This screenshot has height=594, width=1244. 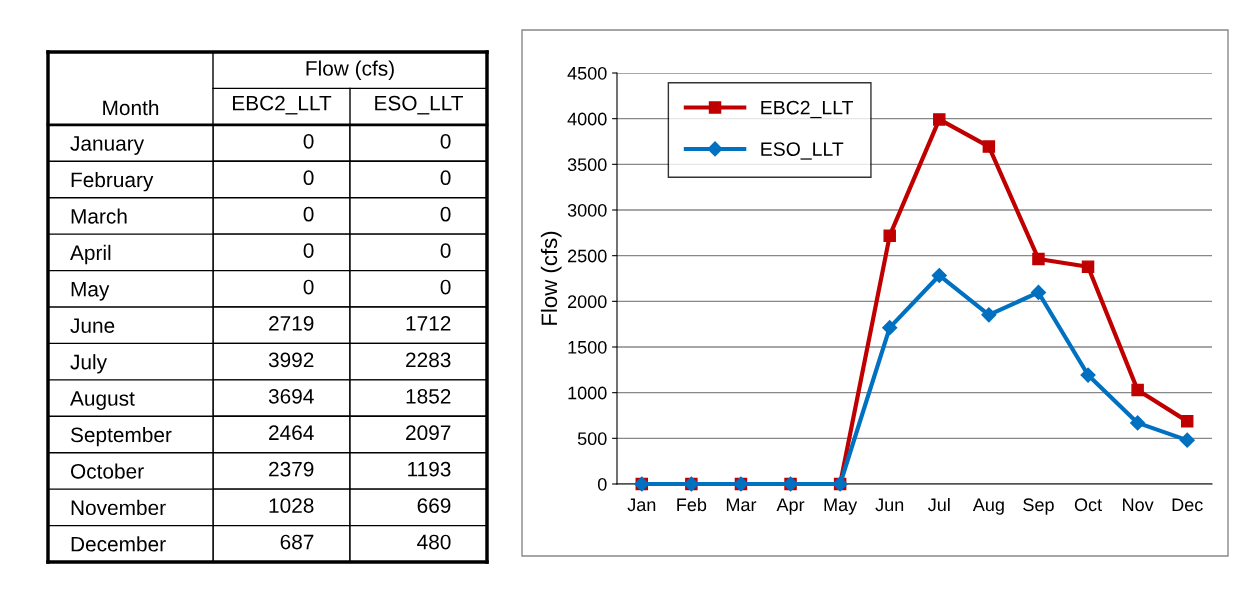 What do you see at coordinates (90, 254) in the screenshot?
I see `y-tick-label: April` at bounding box center [90, 254].